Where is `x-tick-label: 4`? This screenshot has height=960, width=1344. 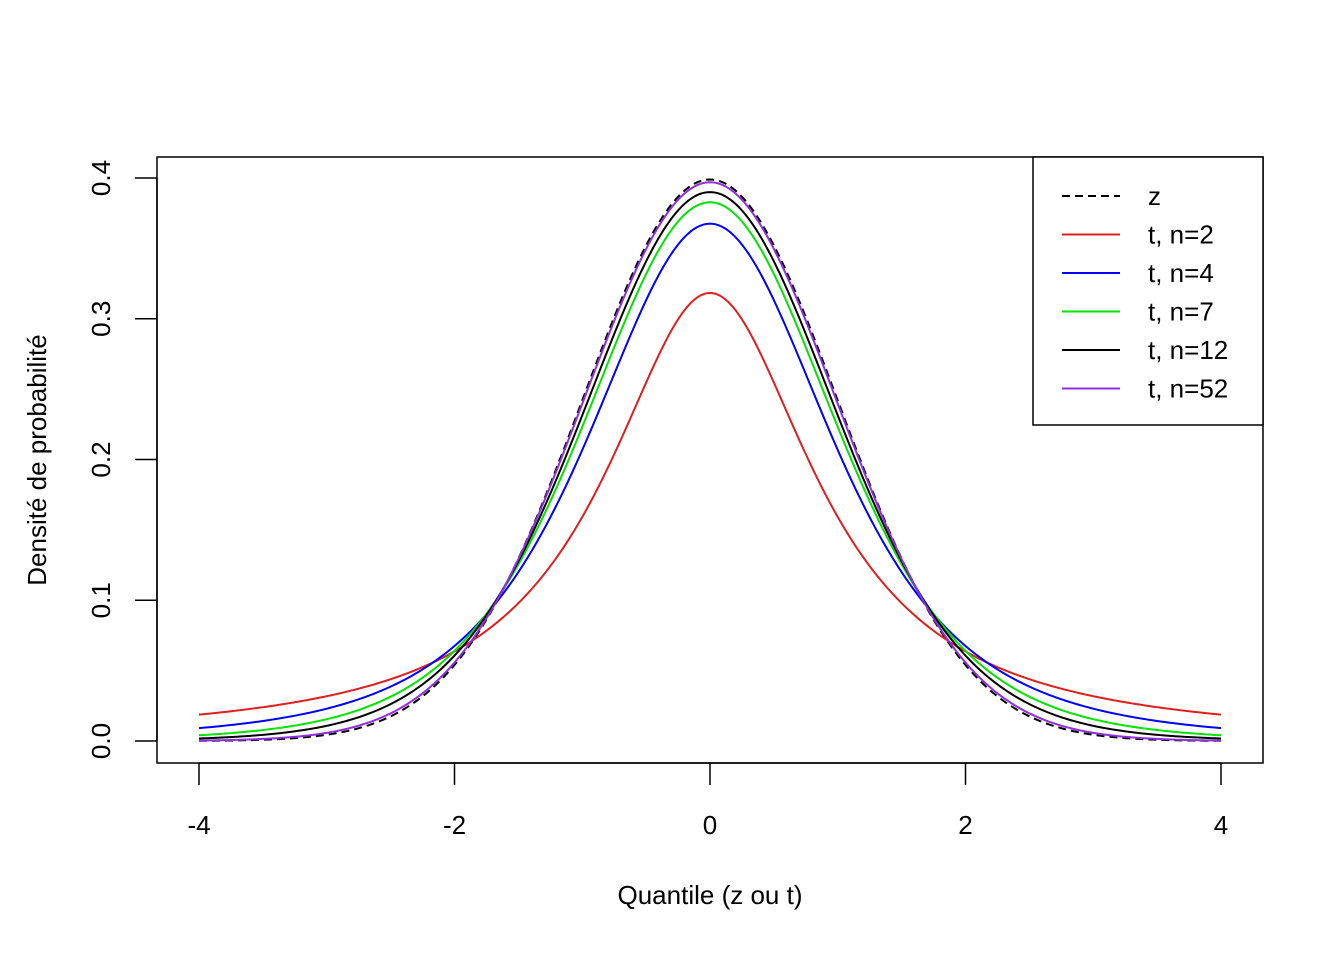
x-tick-label: 4 is located at coordinates (1221, 825).